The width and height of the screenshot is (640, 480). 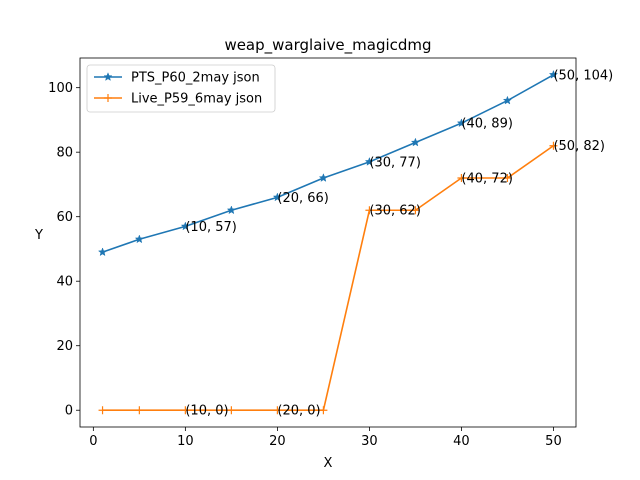 What do you see at coordinates (277, 441) in the screenshot?
I see `x-tick-label: 20` at bounding box center [277, 441].